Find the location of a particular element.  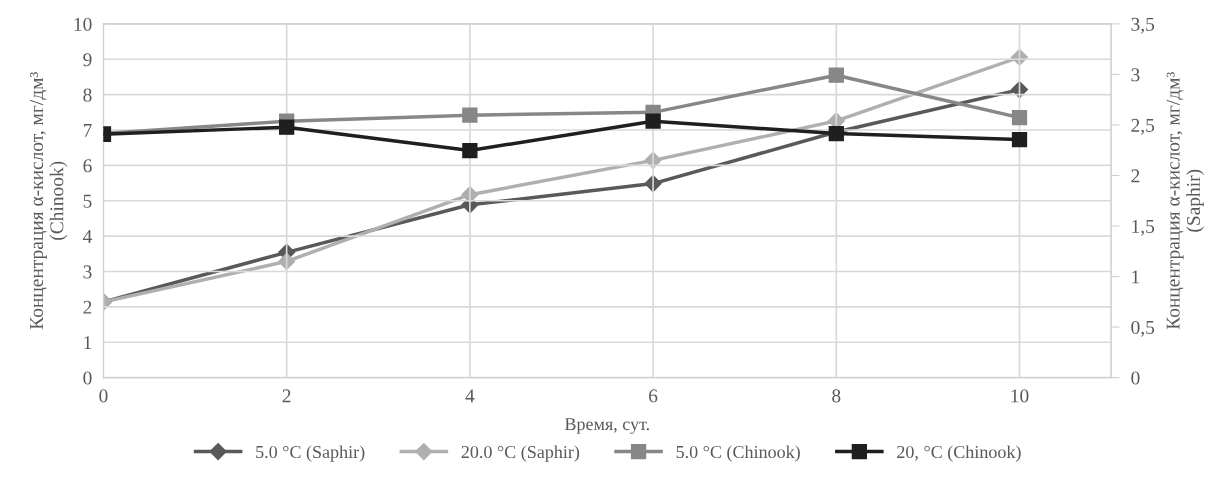

legend-label: 5.0 °C (Chinook) is located at coordinates (738, 453).